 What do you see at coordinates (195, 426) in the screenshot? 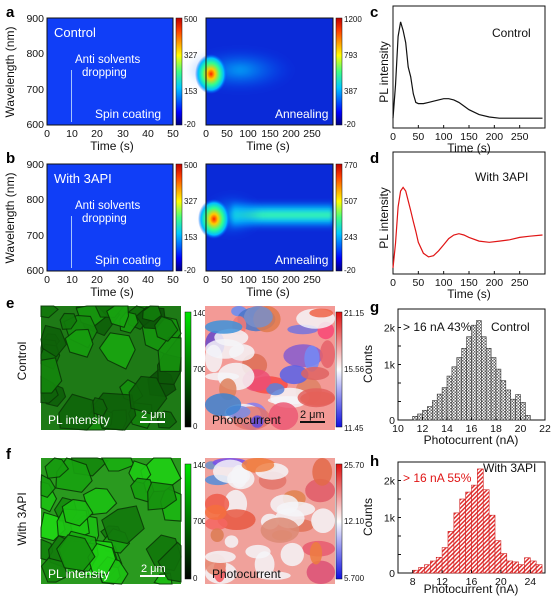
I see `cbar-tick: 0` at bounding box center [195, 426].